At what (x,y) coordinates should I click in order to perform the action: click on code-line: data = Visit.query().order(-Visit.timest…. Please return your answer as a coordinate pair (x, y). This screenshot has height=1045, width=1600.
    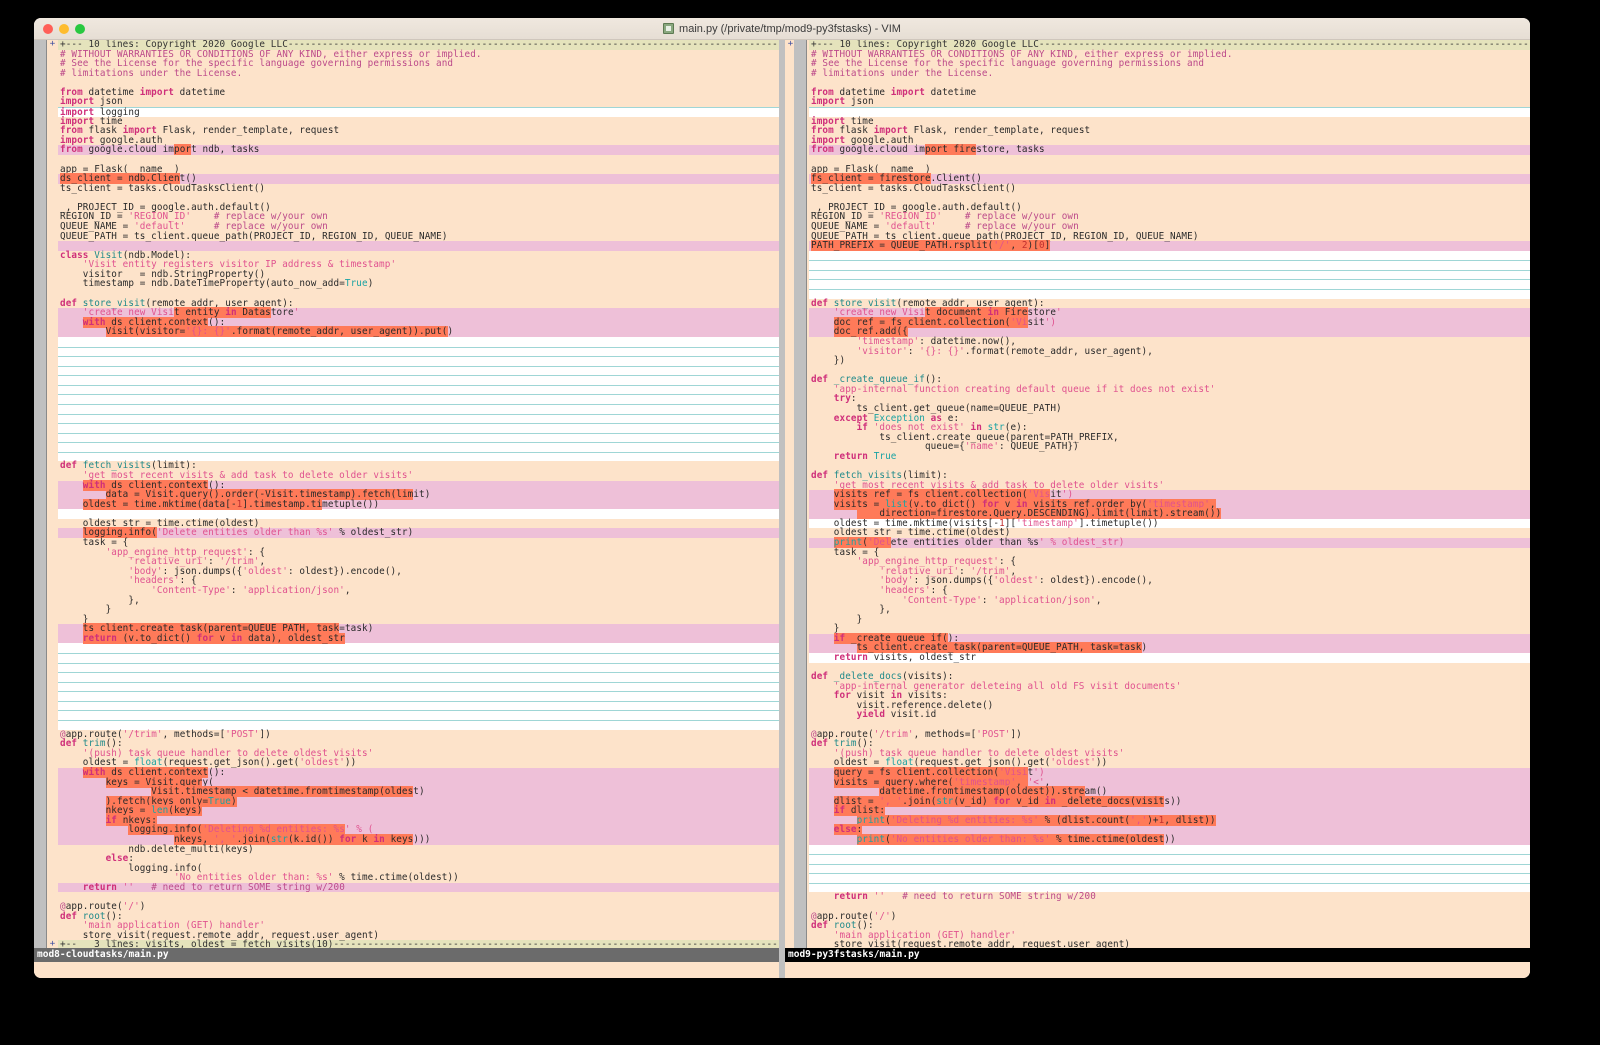
    Looking at the image, I should click on (418, 495).